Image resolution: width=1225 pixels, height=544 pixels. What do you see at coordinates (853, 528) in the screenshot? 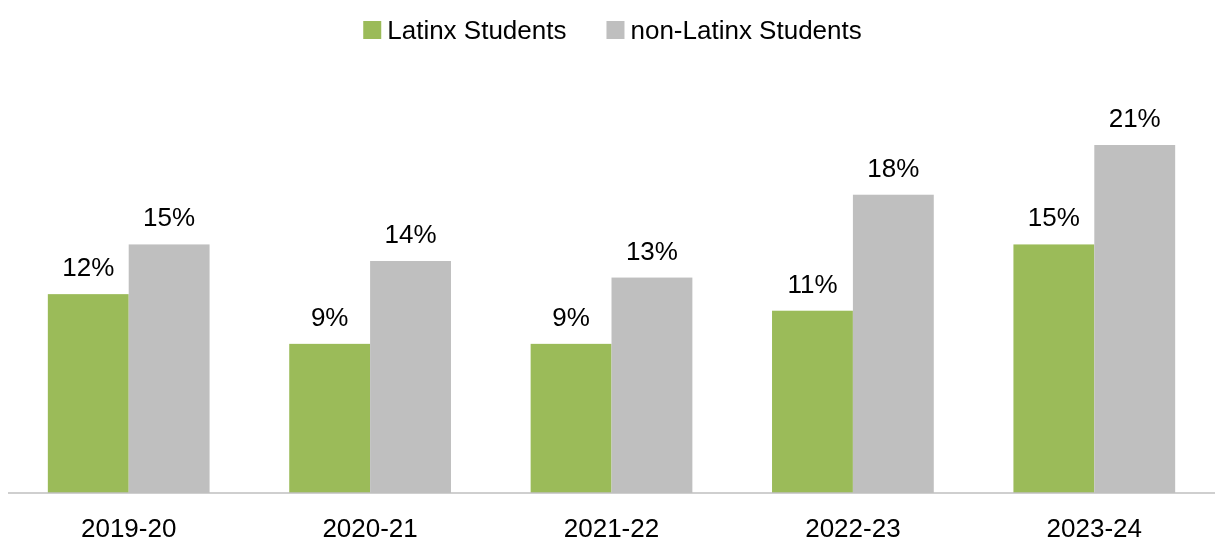
I see `x-tick-label: 2022-23` at bounding box center [853, 528].